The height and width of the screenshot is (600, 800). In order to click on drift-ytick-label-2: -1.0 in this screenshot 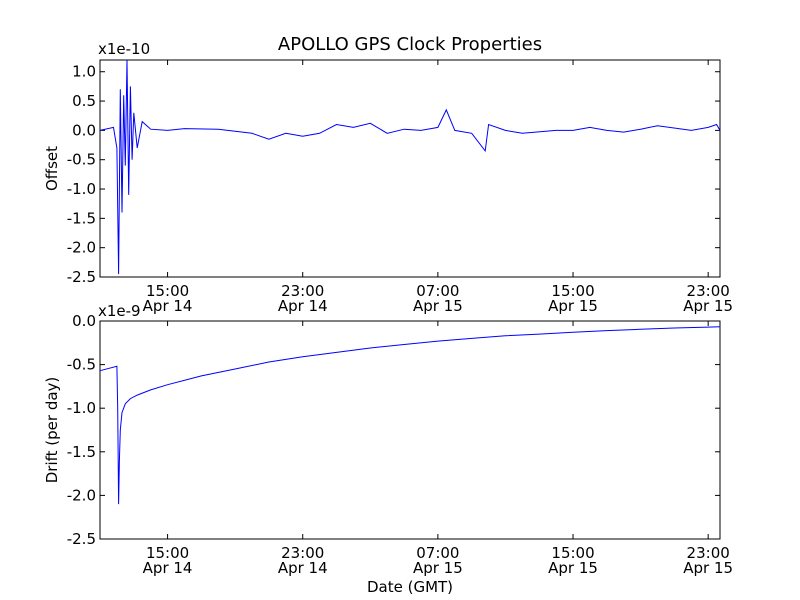, I will do `click(81, 408)`.